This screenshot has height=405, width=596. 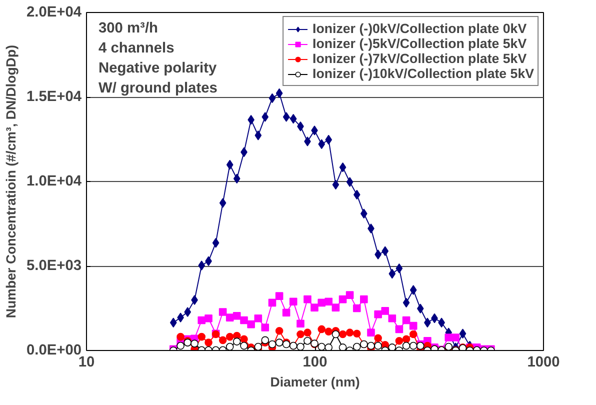 I want to click on annotation: 4 channels, so click(x=136, y=48).